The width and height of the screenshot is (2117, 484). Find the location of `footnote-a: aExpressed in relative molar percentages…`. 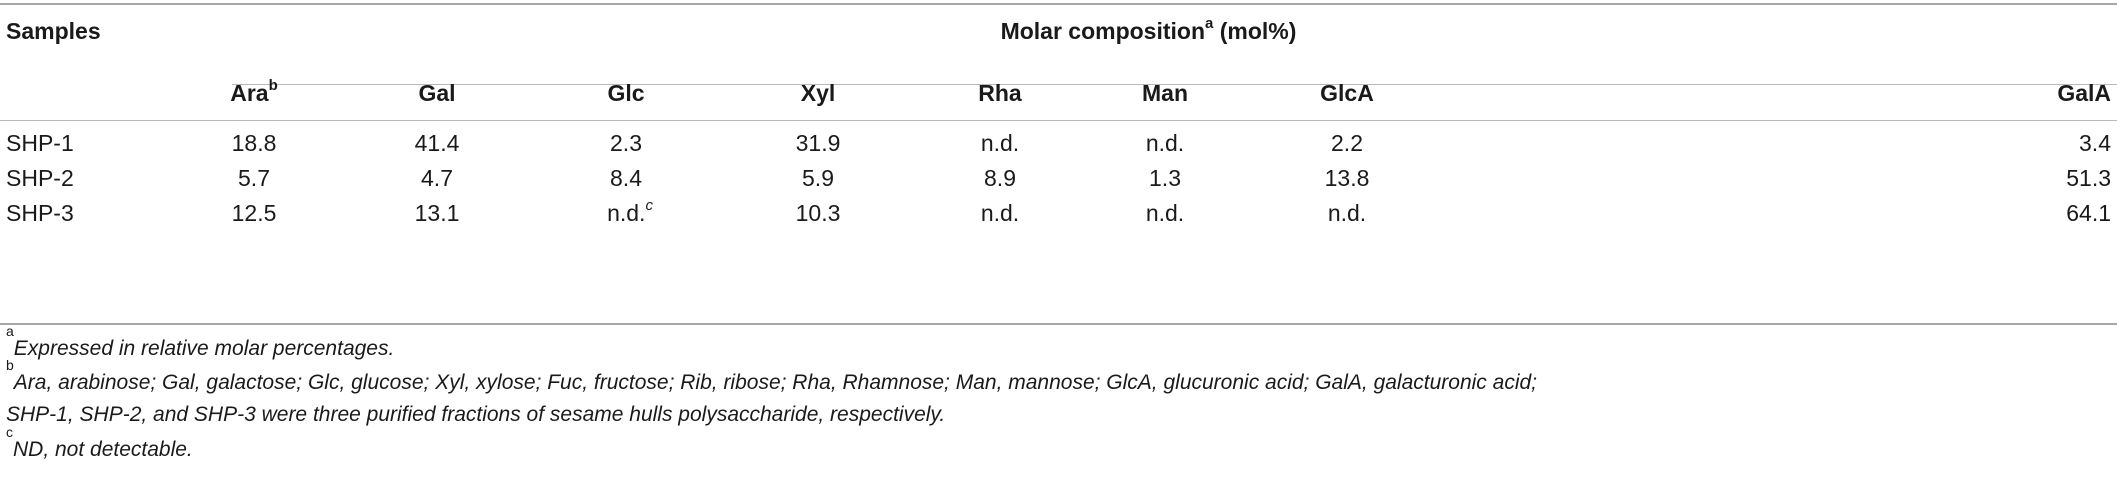

footnote-a: aExpressed in relative molar percentages… is located at coordinates (200, 343).